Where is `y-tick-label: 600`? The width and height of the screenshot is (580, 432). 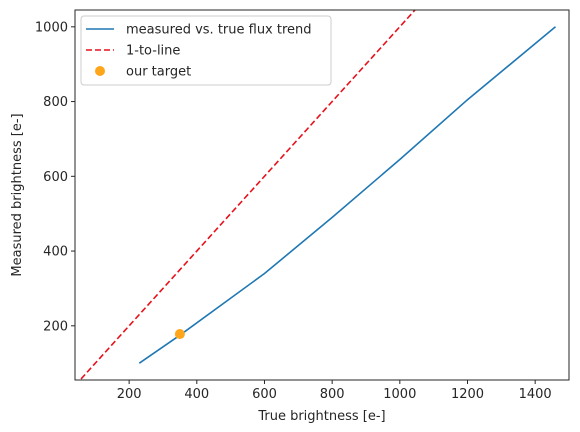 y-tick-label: 600 is located at coordinates (55, 177).